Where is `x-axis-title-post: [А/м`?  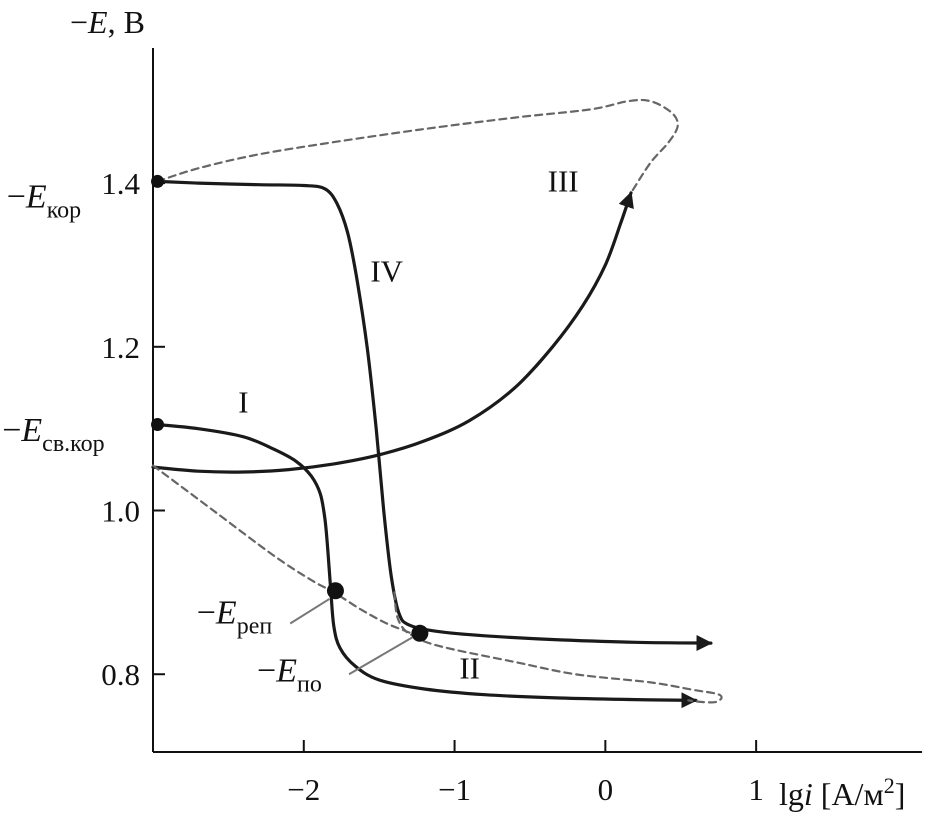
x-axis-title-post: [А/м is located at coordinates (848, 794).